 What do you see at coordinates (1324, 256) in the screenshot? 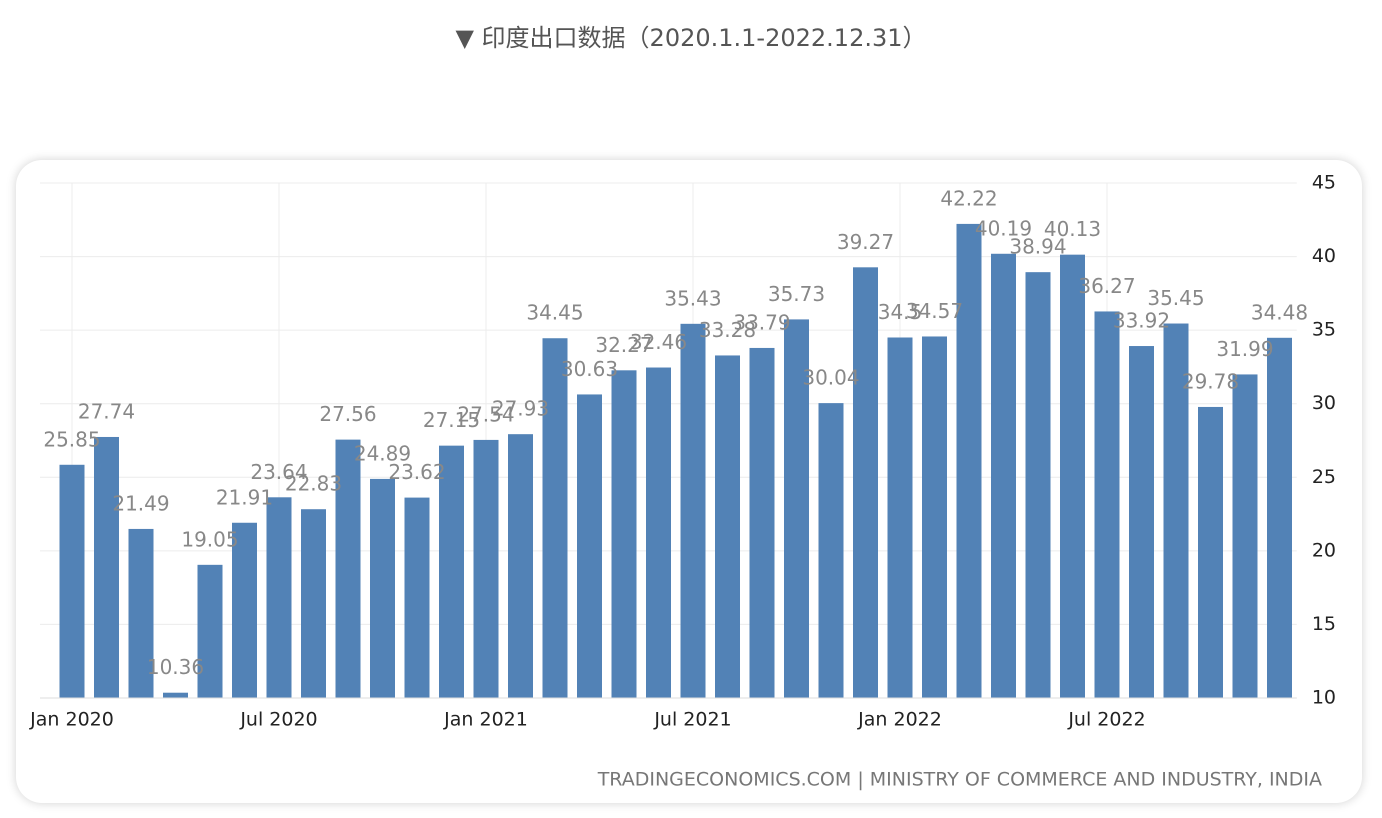
I see `y-tick-label: 40` at bounding box center [1324, 256].